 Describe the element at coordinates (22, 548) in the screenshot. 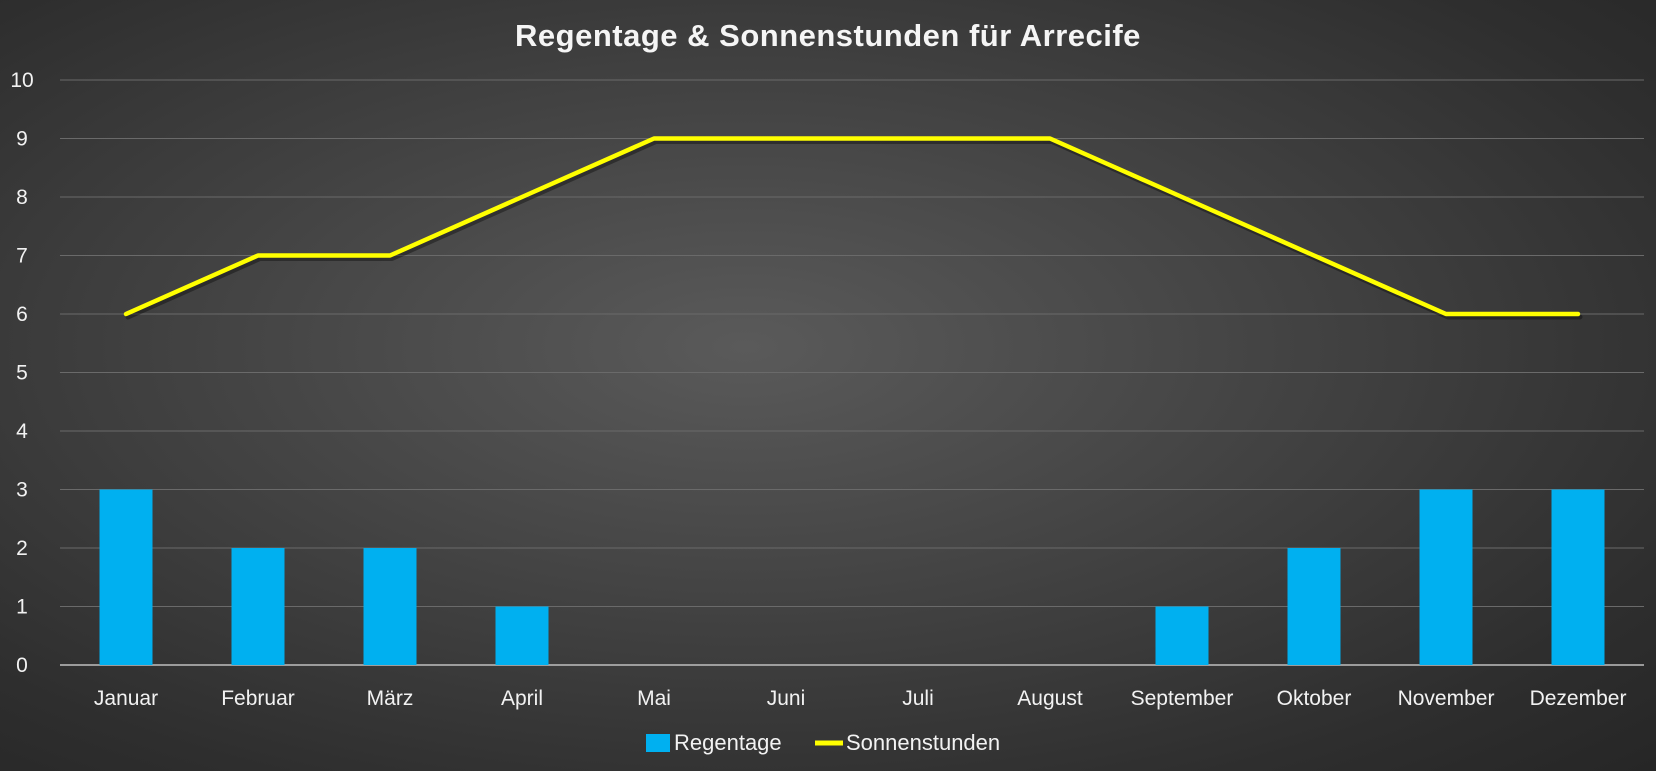

I see `y-tick-label: 2` at that location.